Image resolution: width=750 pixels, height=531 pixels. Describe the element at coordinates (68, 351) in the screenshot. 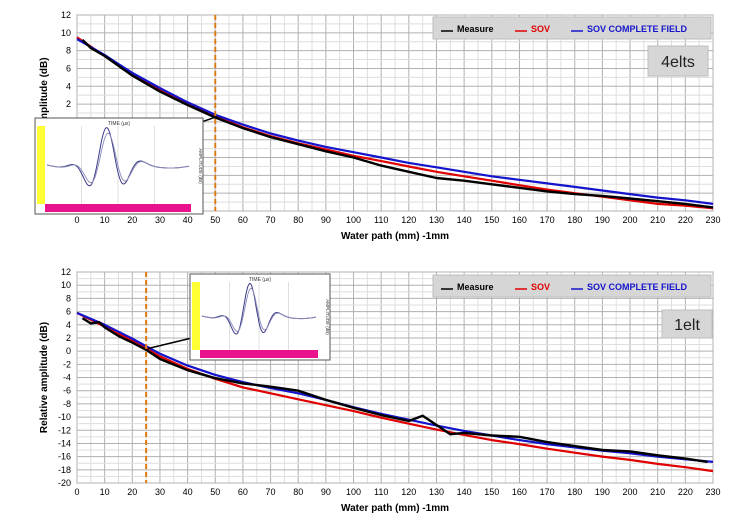

I see `y-tick-label: 0` at that location.